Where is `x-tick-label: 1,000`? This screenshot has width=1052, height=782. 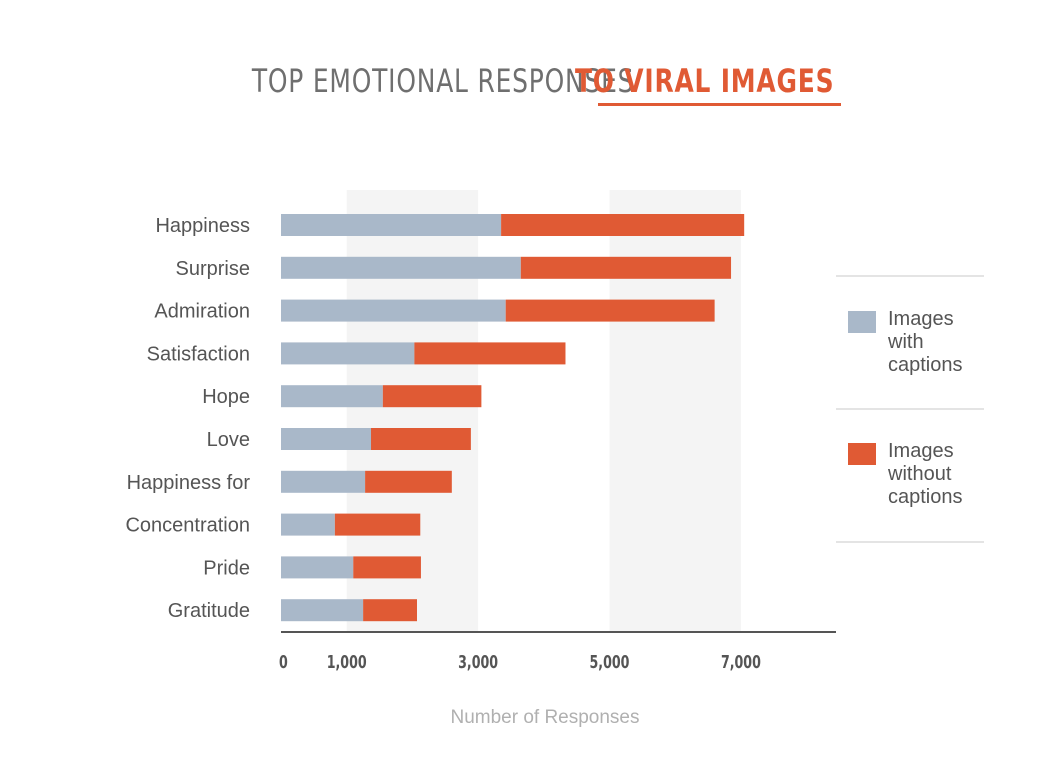 x-tick-label: 1,000 is located at coordinates (347, 661).